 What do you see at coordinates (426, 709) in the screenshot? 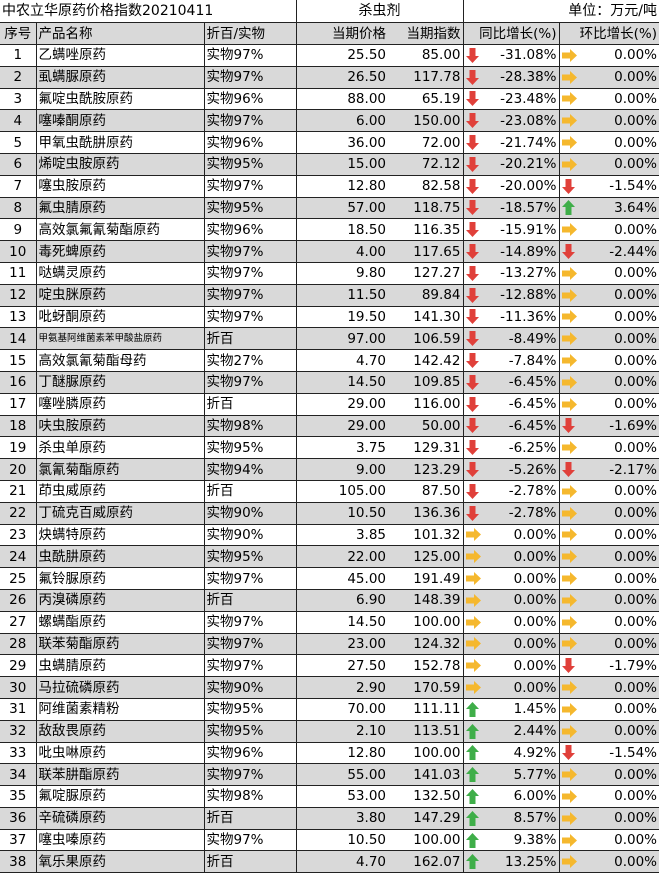
I see `index: 111.11` at bounding box center [426, 709].